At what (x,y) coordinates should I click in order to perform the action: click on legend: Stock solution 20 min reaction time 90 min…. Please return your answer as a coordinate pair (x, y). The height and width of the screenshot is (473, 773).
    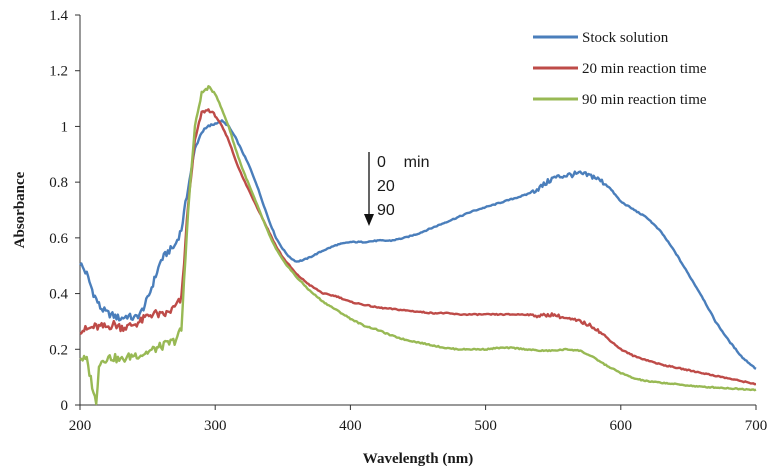
    Looking at the image, I should click on (620, 69).